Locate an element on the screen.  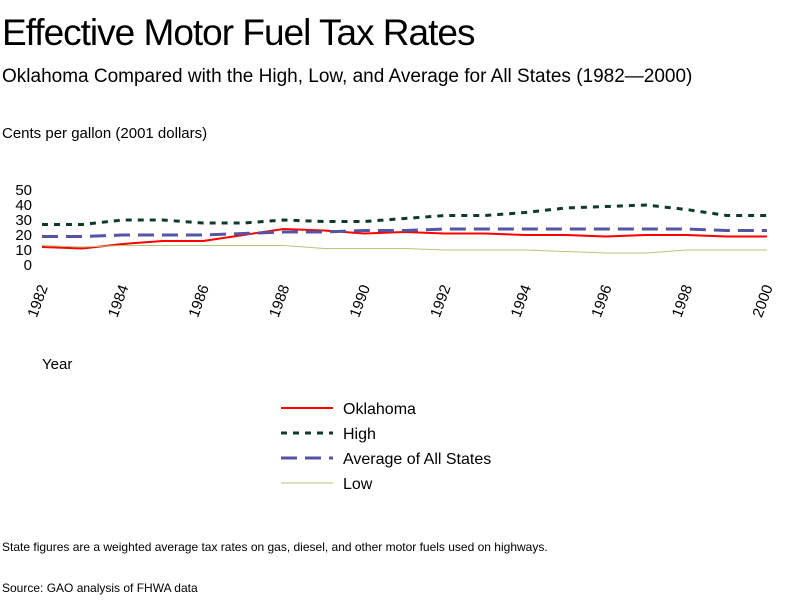
x-tick-label: 1994 is located at coordinates (521, 301).